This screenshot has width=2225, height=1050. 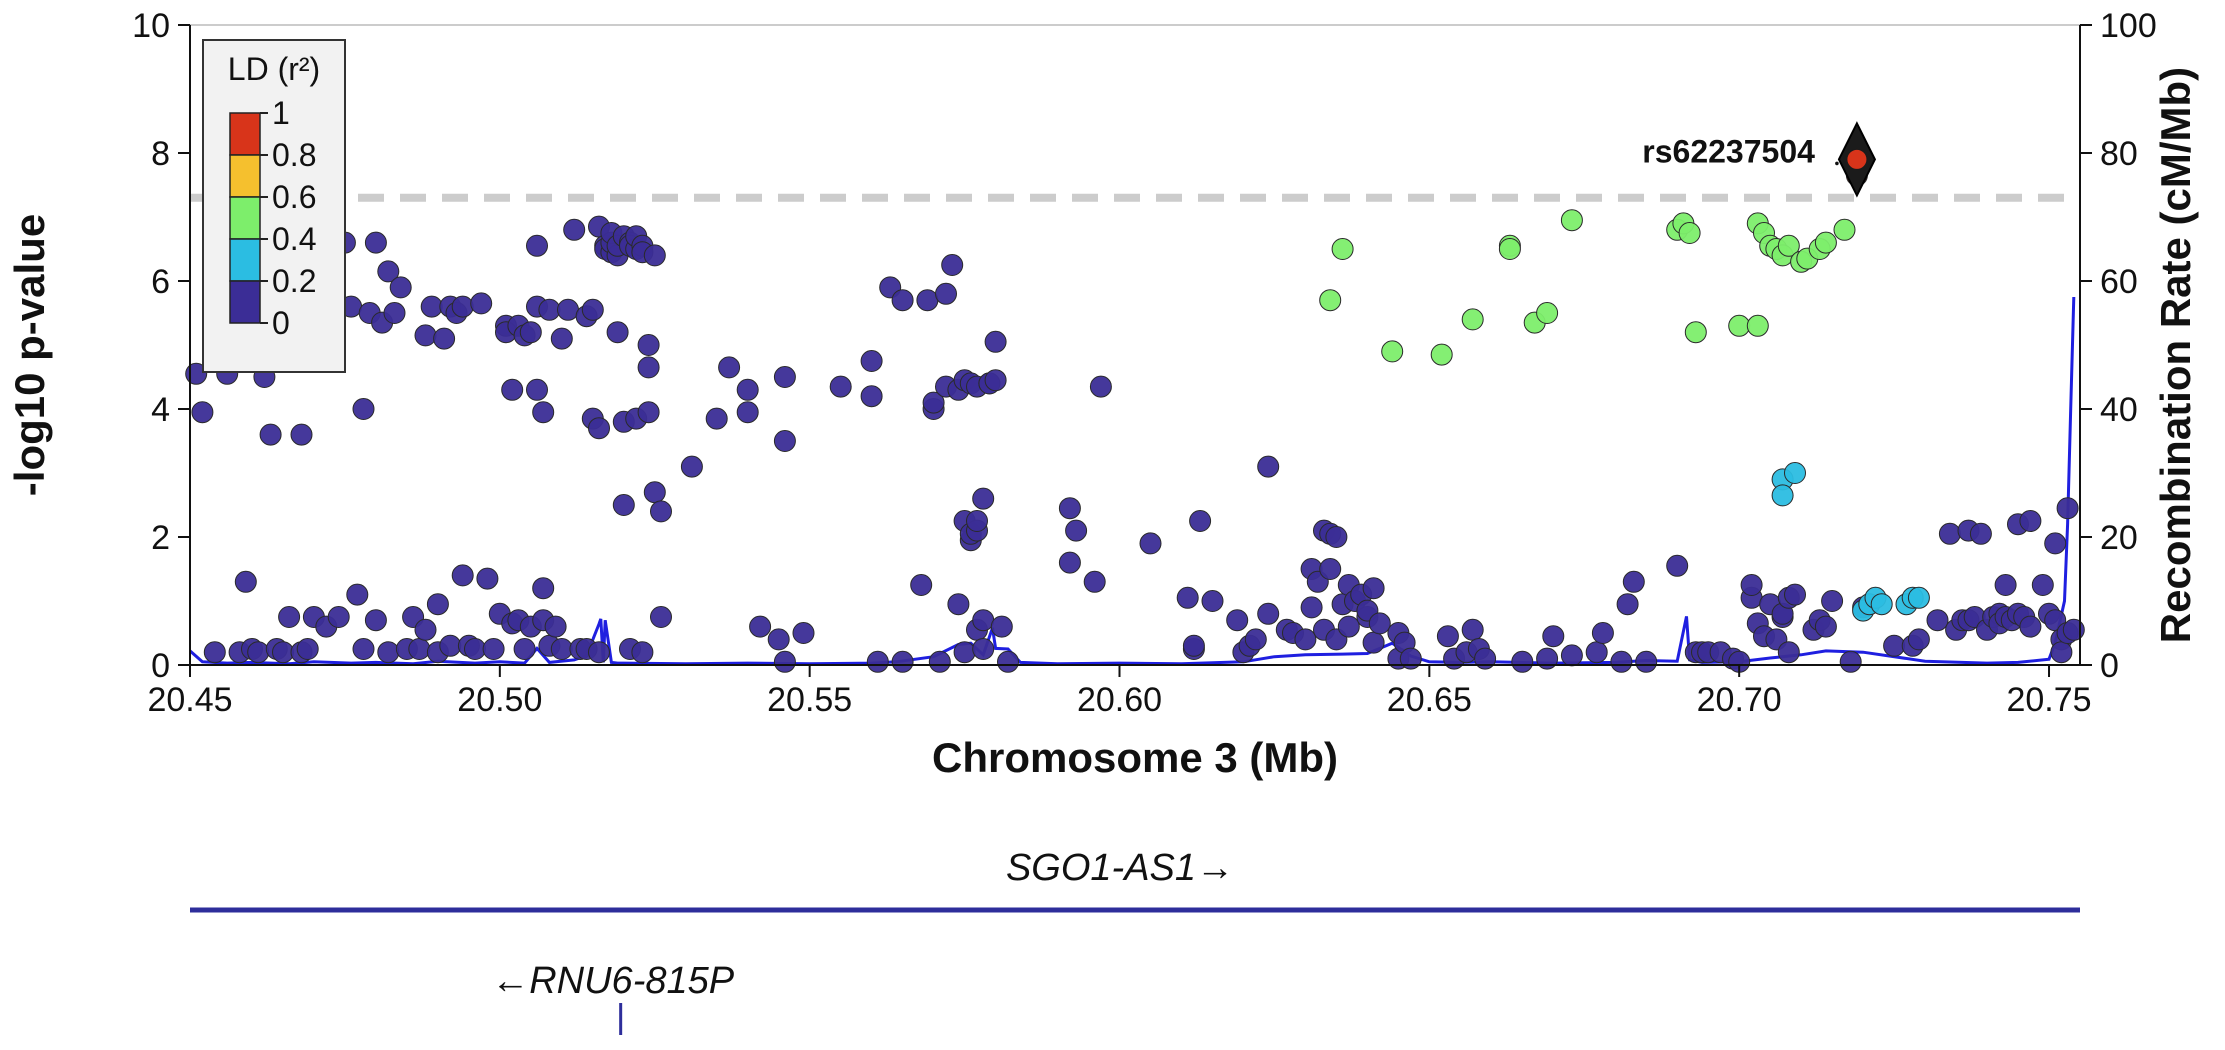 I want to click on lead-snp-layer: rs62237504, so click(x=1759, y=159).